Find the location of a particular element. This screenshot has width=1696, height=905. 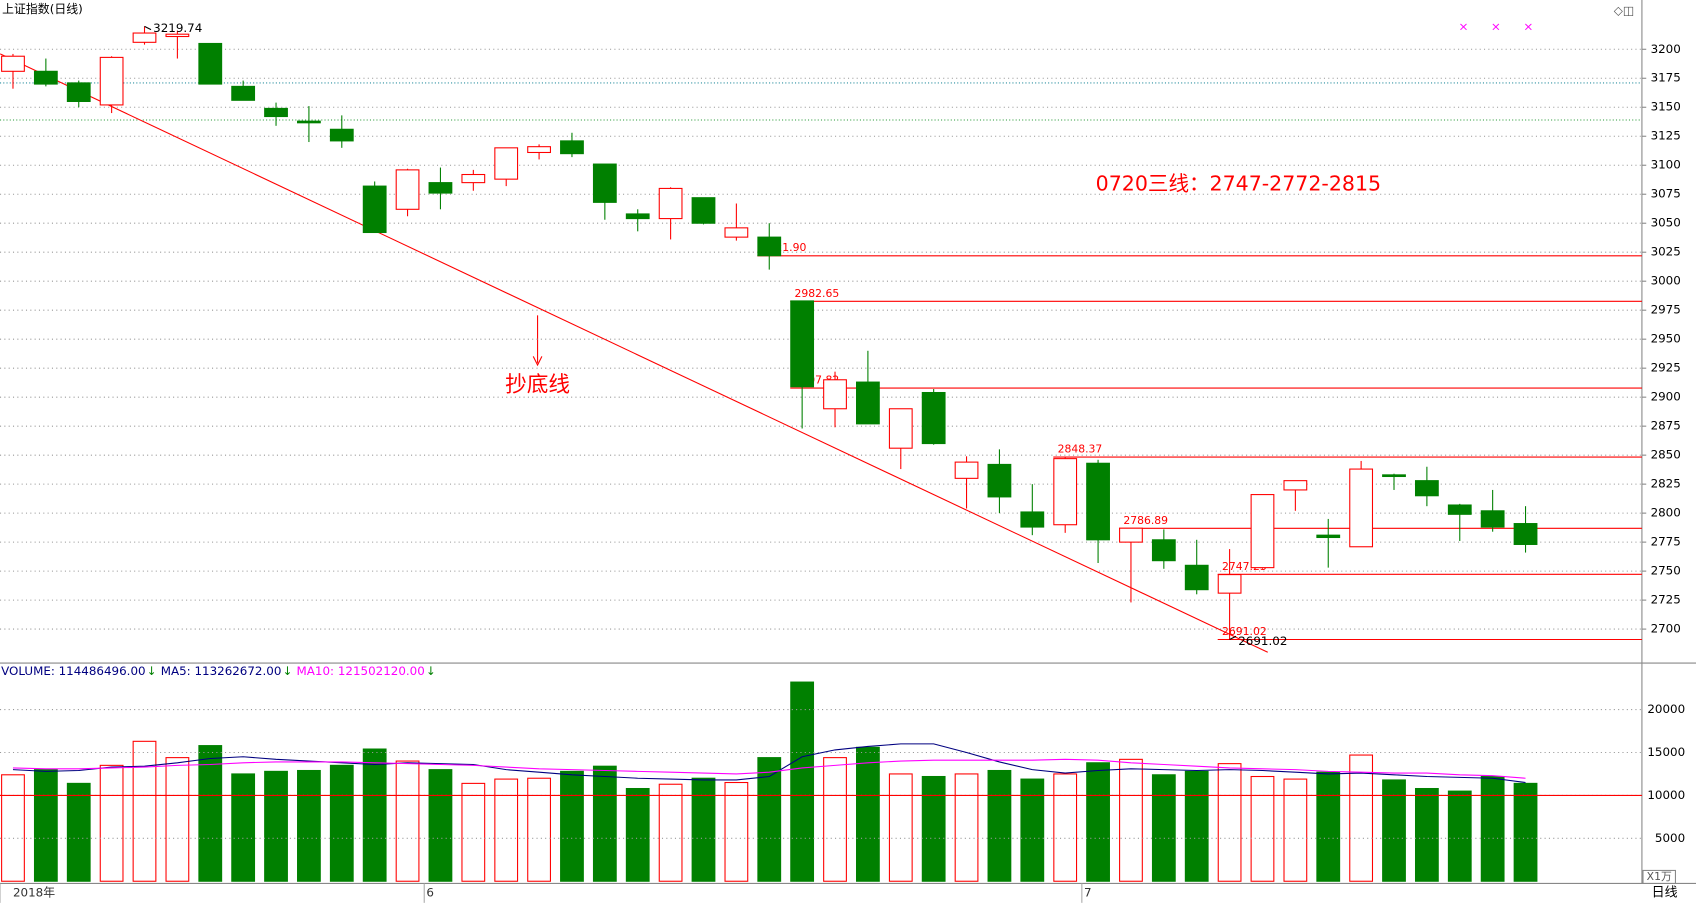

volume-legend: MA5: 113262672.00 is located at coordinates (221, 671).